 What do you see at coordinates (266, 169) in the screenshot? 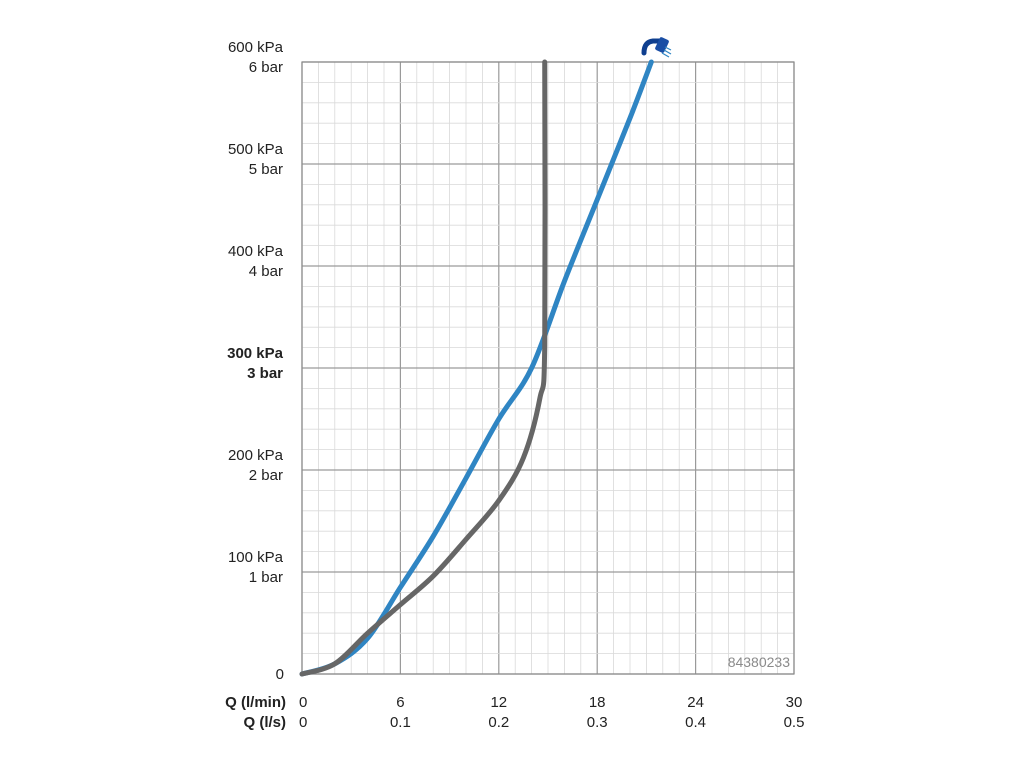
I see `y-tick-label-bar: 5 bar` at bounding box center [266, 169].